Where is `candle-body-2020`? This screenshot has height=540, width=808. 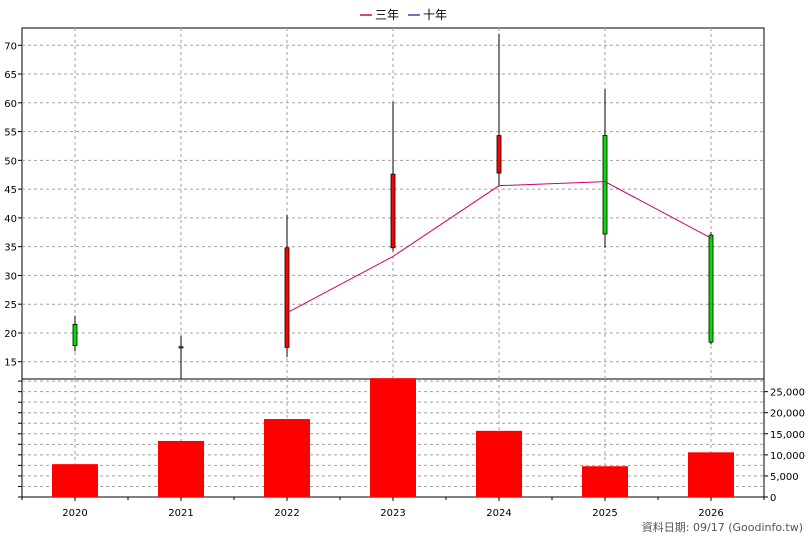
candle-body-2020 is located at coordinates (75, 335).